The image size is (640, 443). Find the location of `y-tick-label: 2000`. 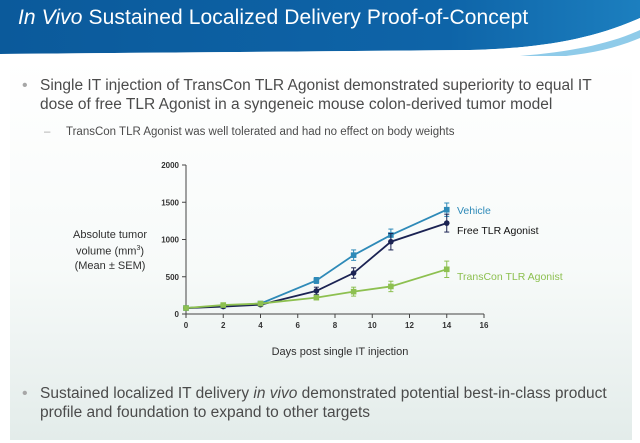

y-tick-label: 2000 is located at coordinates (170, 165).